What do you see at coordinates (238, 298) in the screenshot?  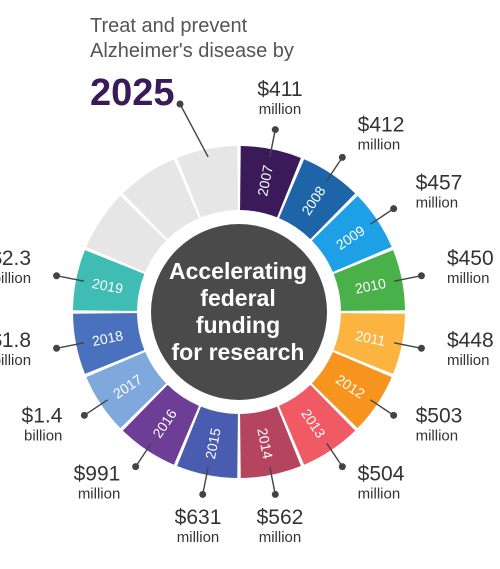 I see `center-caption-line-2: federal` at bounding box center [238, 298].